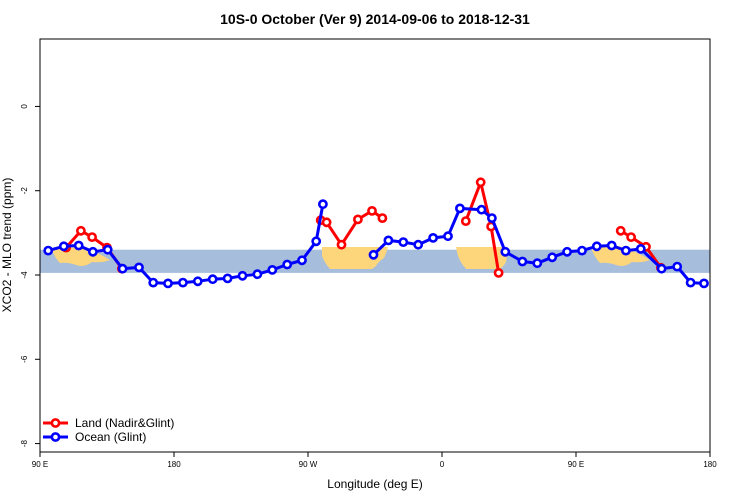  I want to click on legend-label: Ocean (Glint), so click(110, 437).